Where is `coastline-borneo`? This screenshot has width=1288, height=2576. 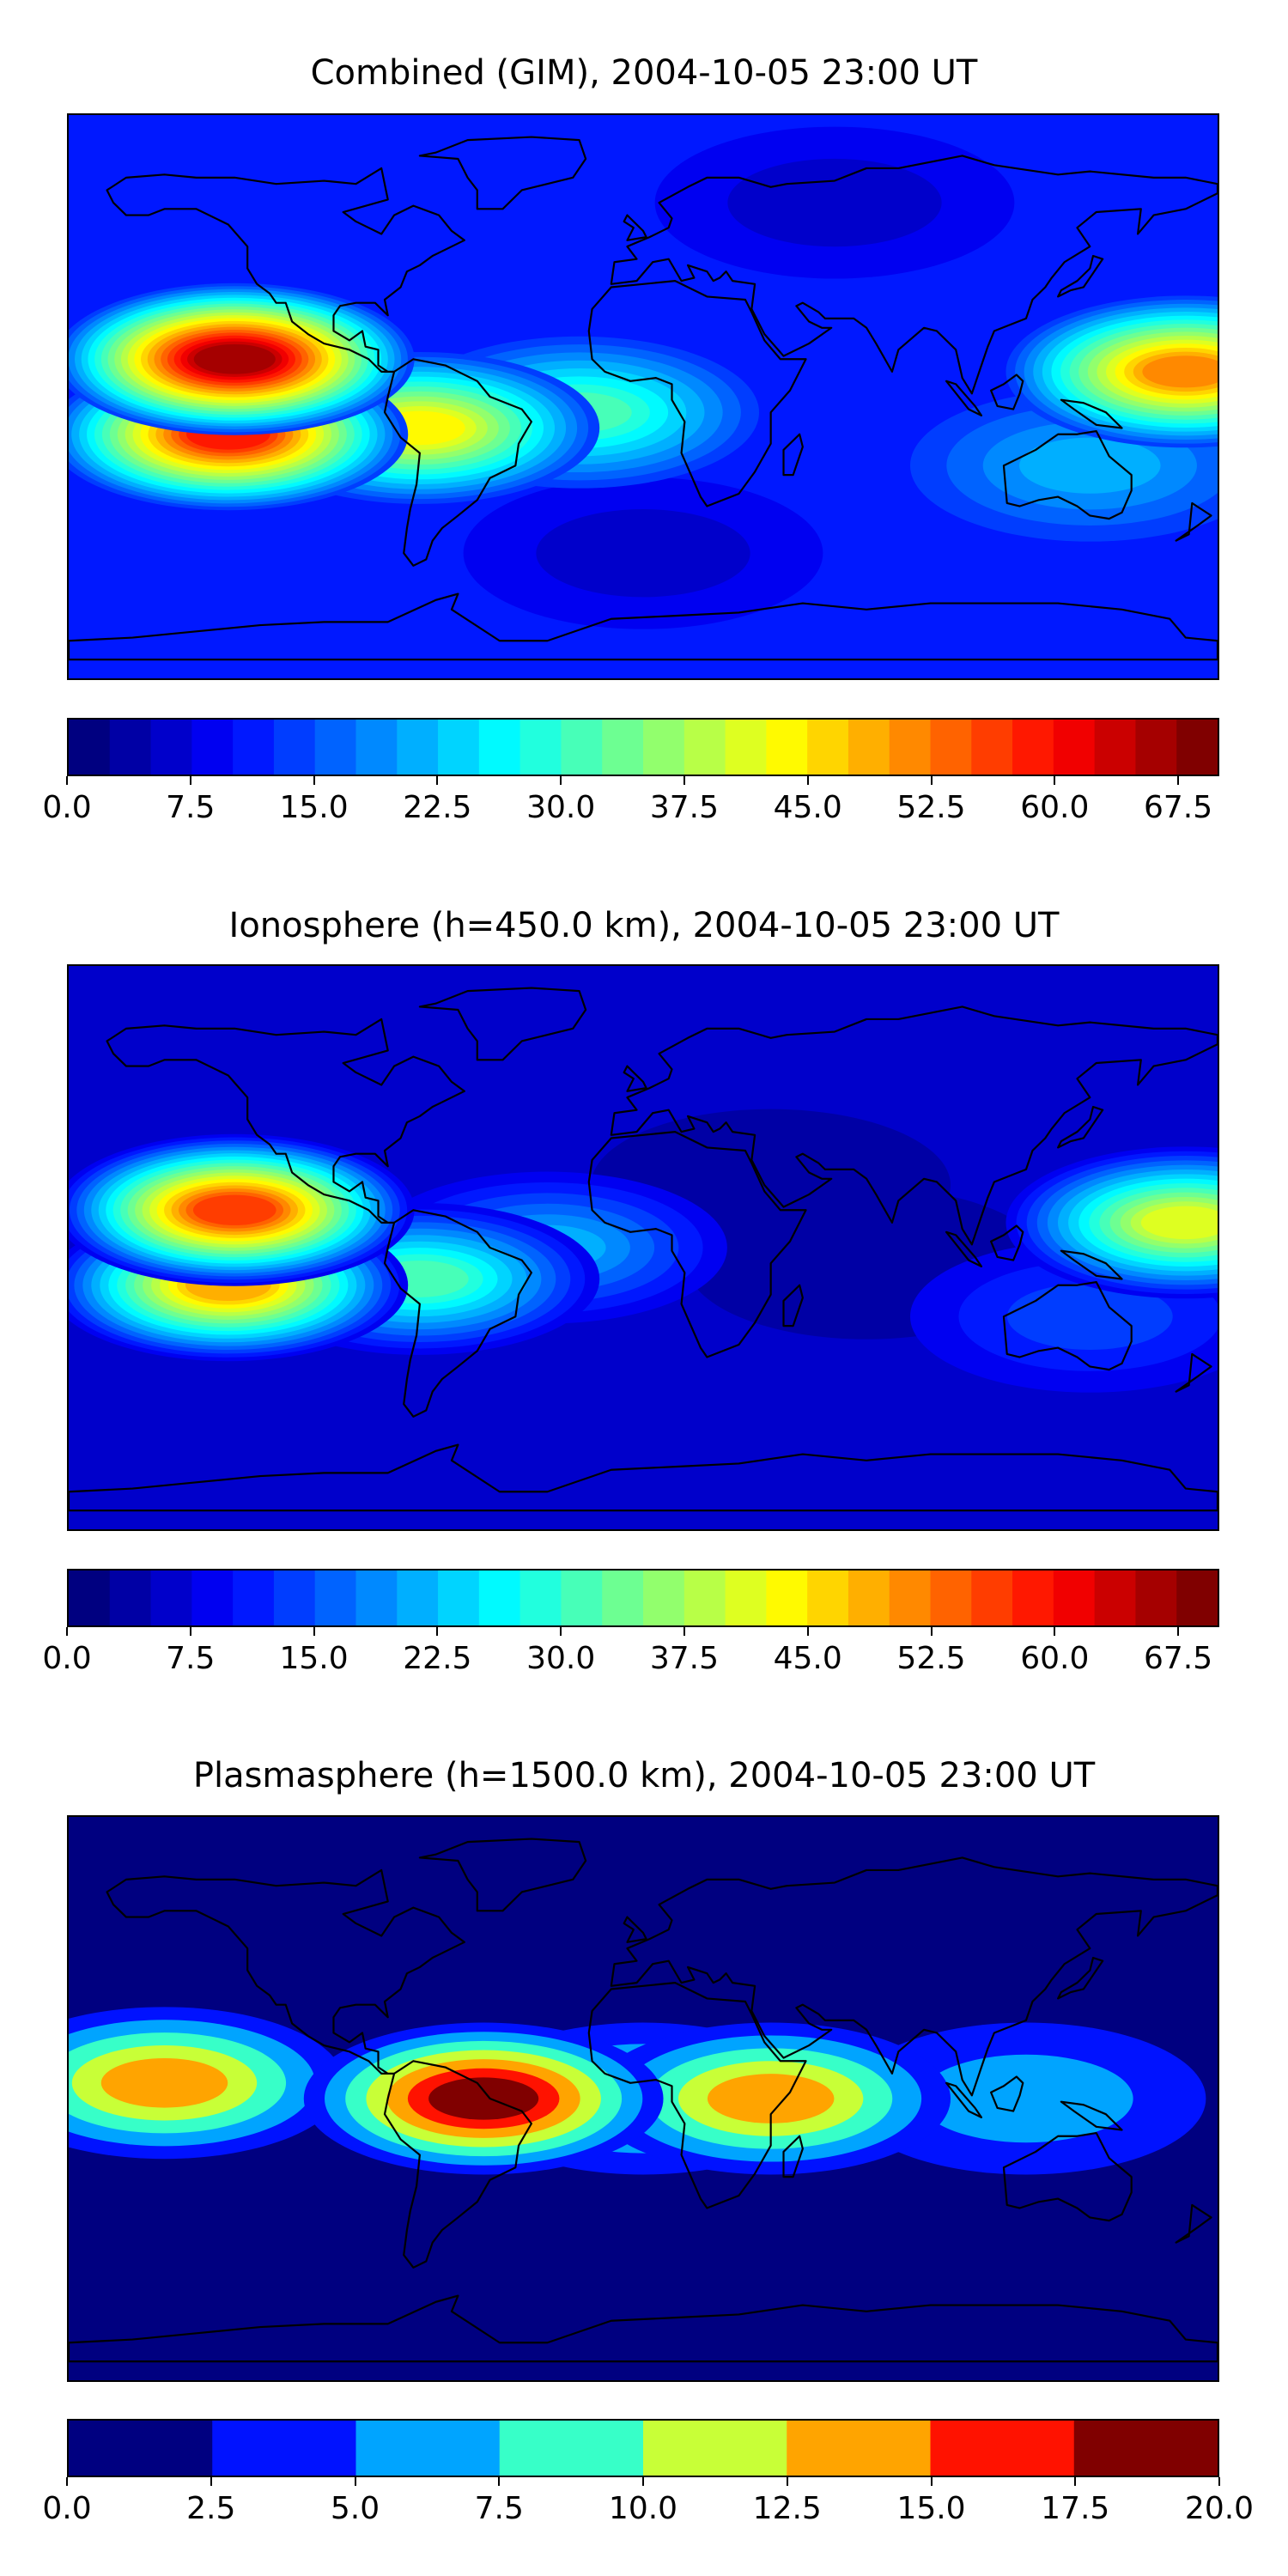
coastline-borneo is located at coordinates (1006, 1243).